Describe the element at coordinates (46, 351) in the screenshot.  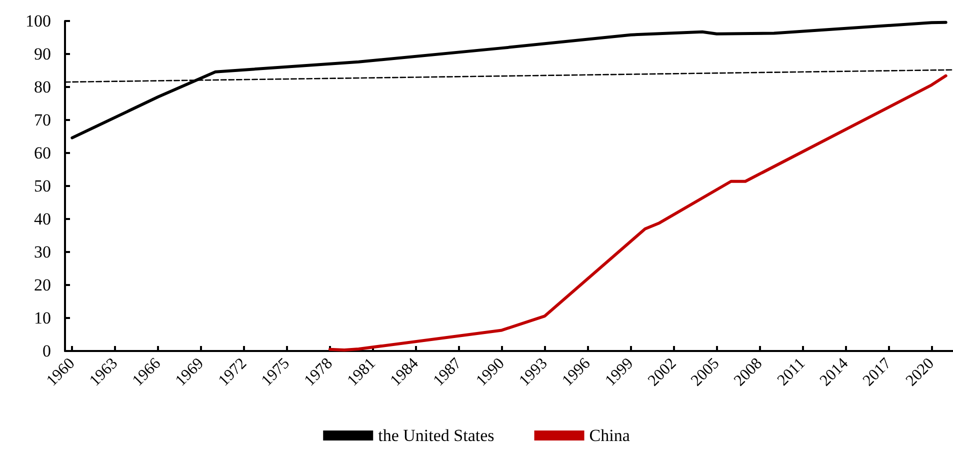
I see `y-tick-label: 0` at that location.